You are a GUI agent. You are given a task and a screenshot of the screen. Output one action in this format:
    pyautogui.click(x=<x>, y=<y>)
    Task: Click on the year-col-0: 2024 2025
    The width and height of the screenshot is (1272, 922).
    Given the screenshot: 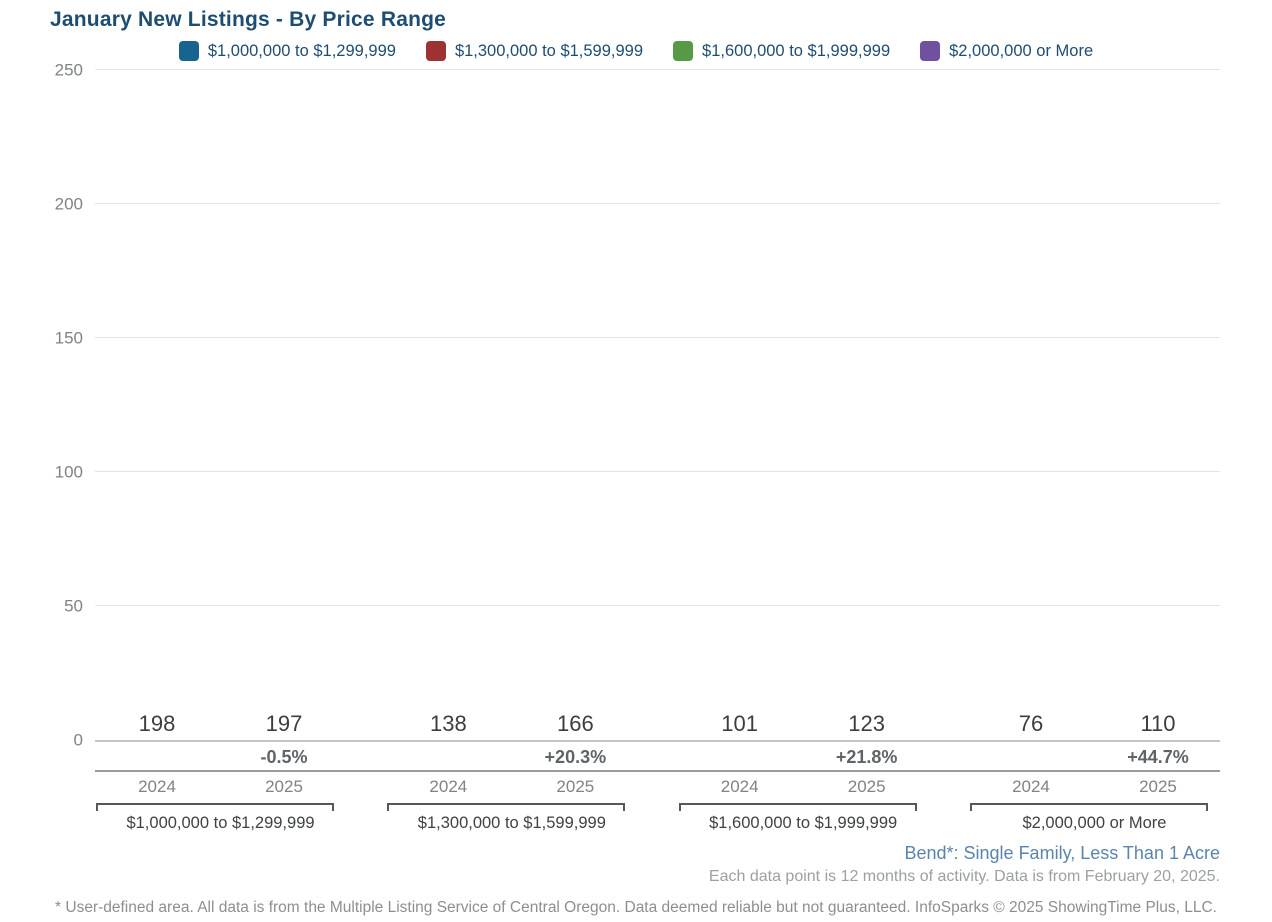 What is the action you would take?
    pyautogui.click(x=220, y=788)
    